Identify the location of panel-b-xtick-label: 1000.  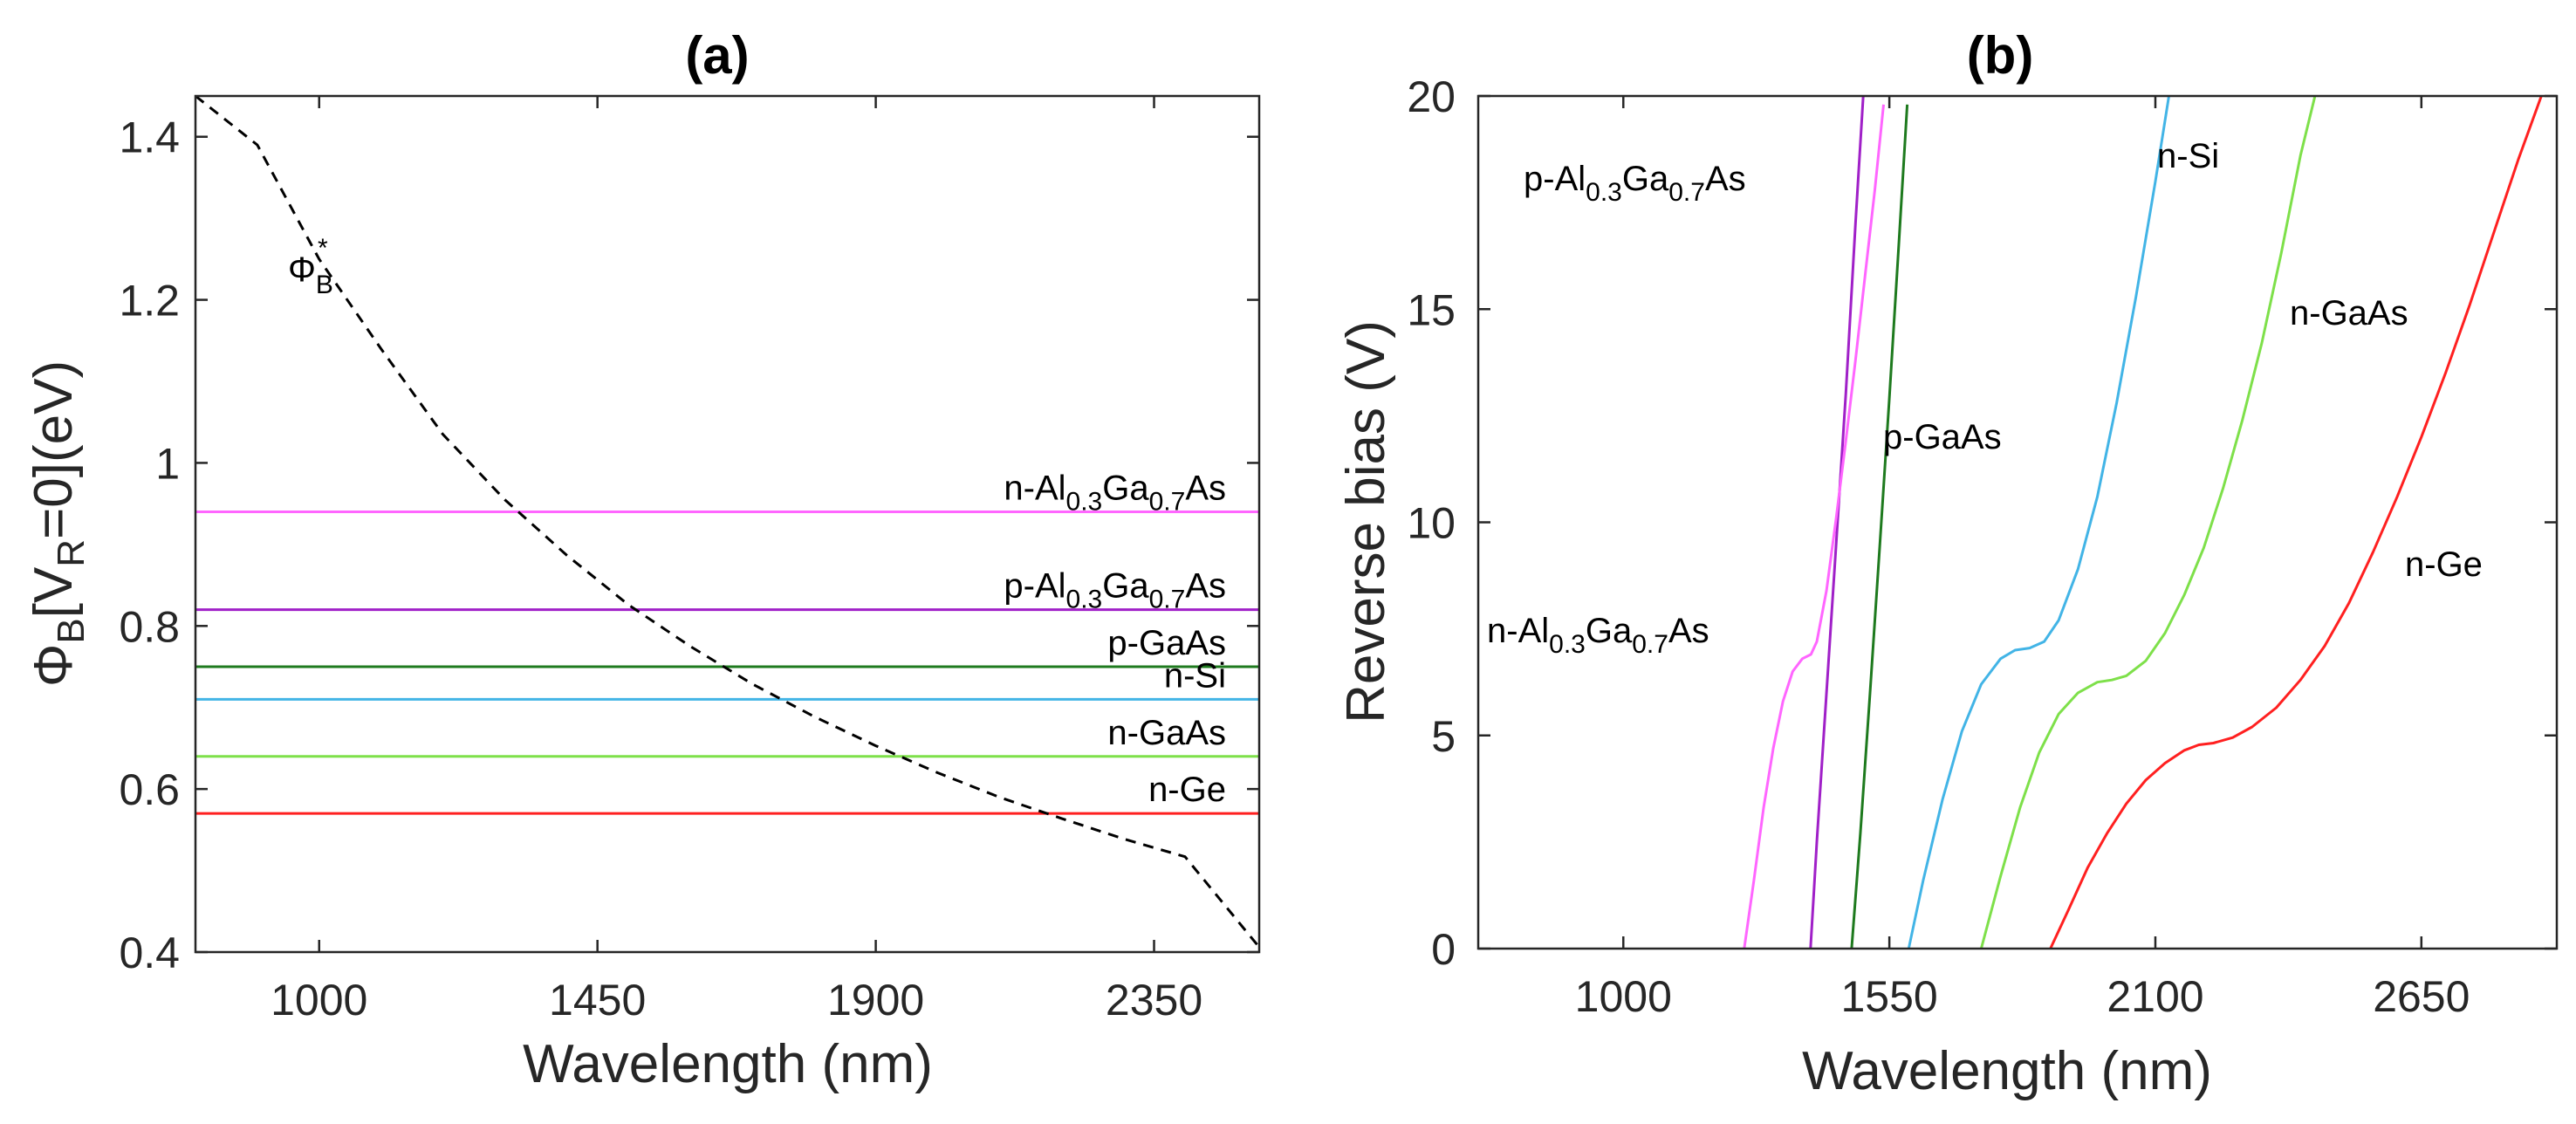
(1624, 997).